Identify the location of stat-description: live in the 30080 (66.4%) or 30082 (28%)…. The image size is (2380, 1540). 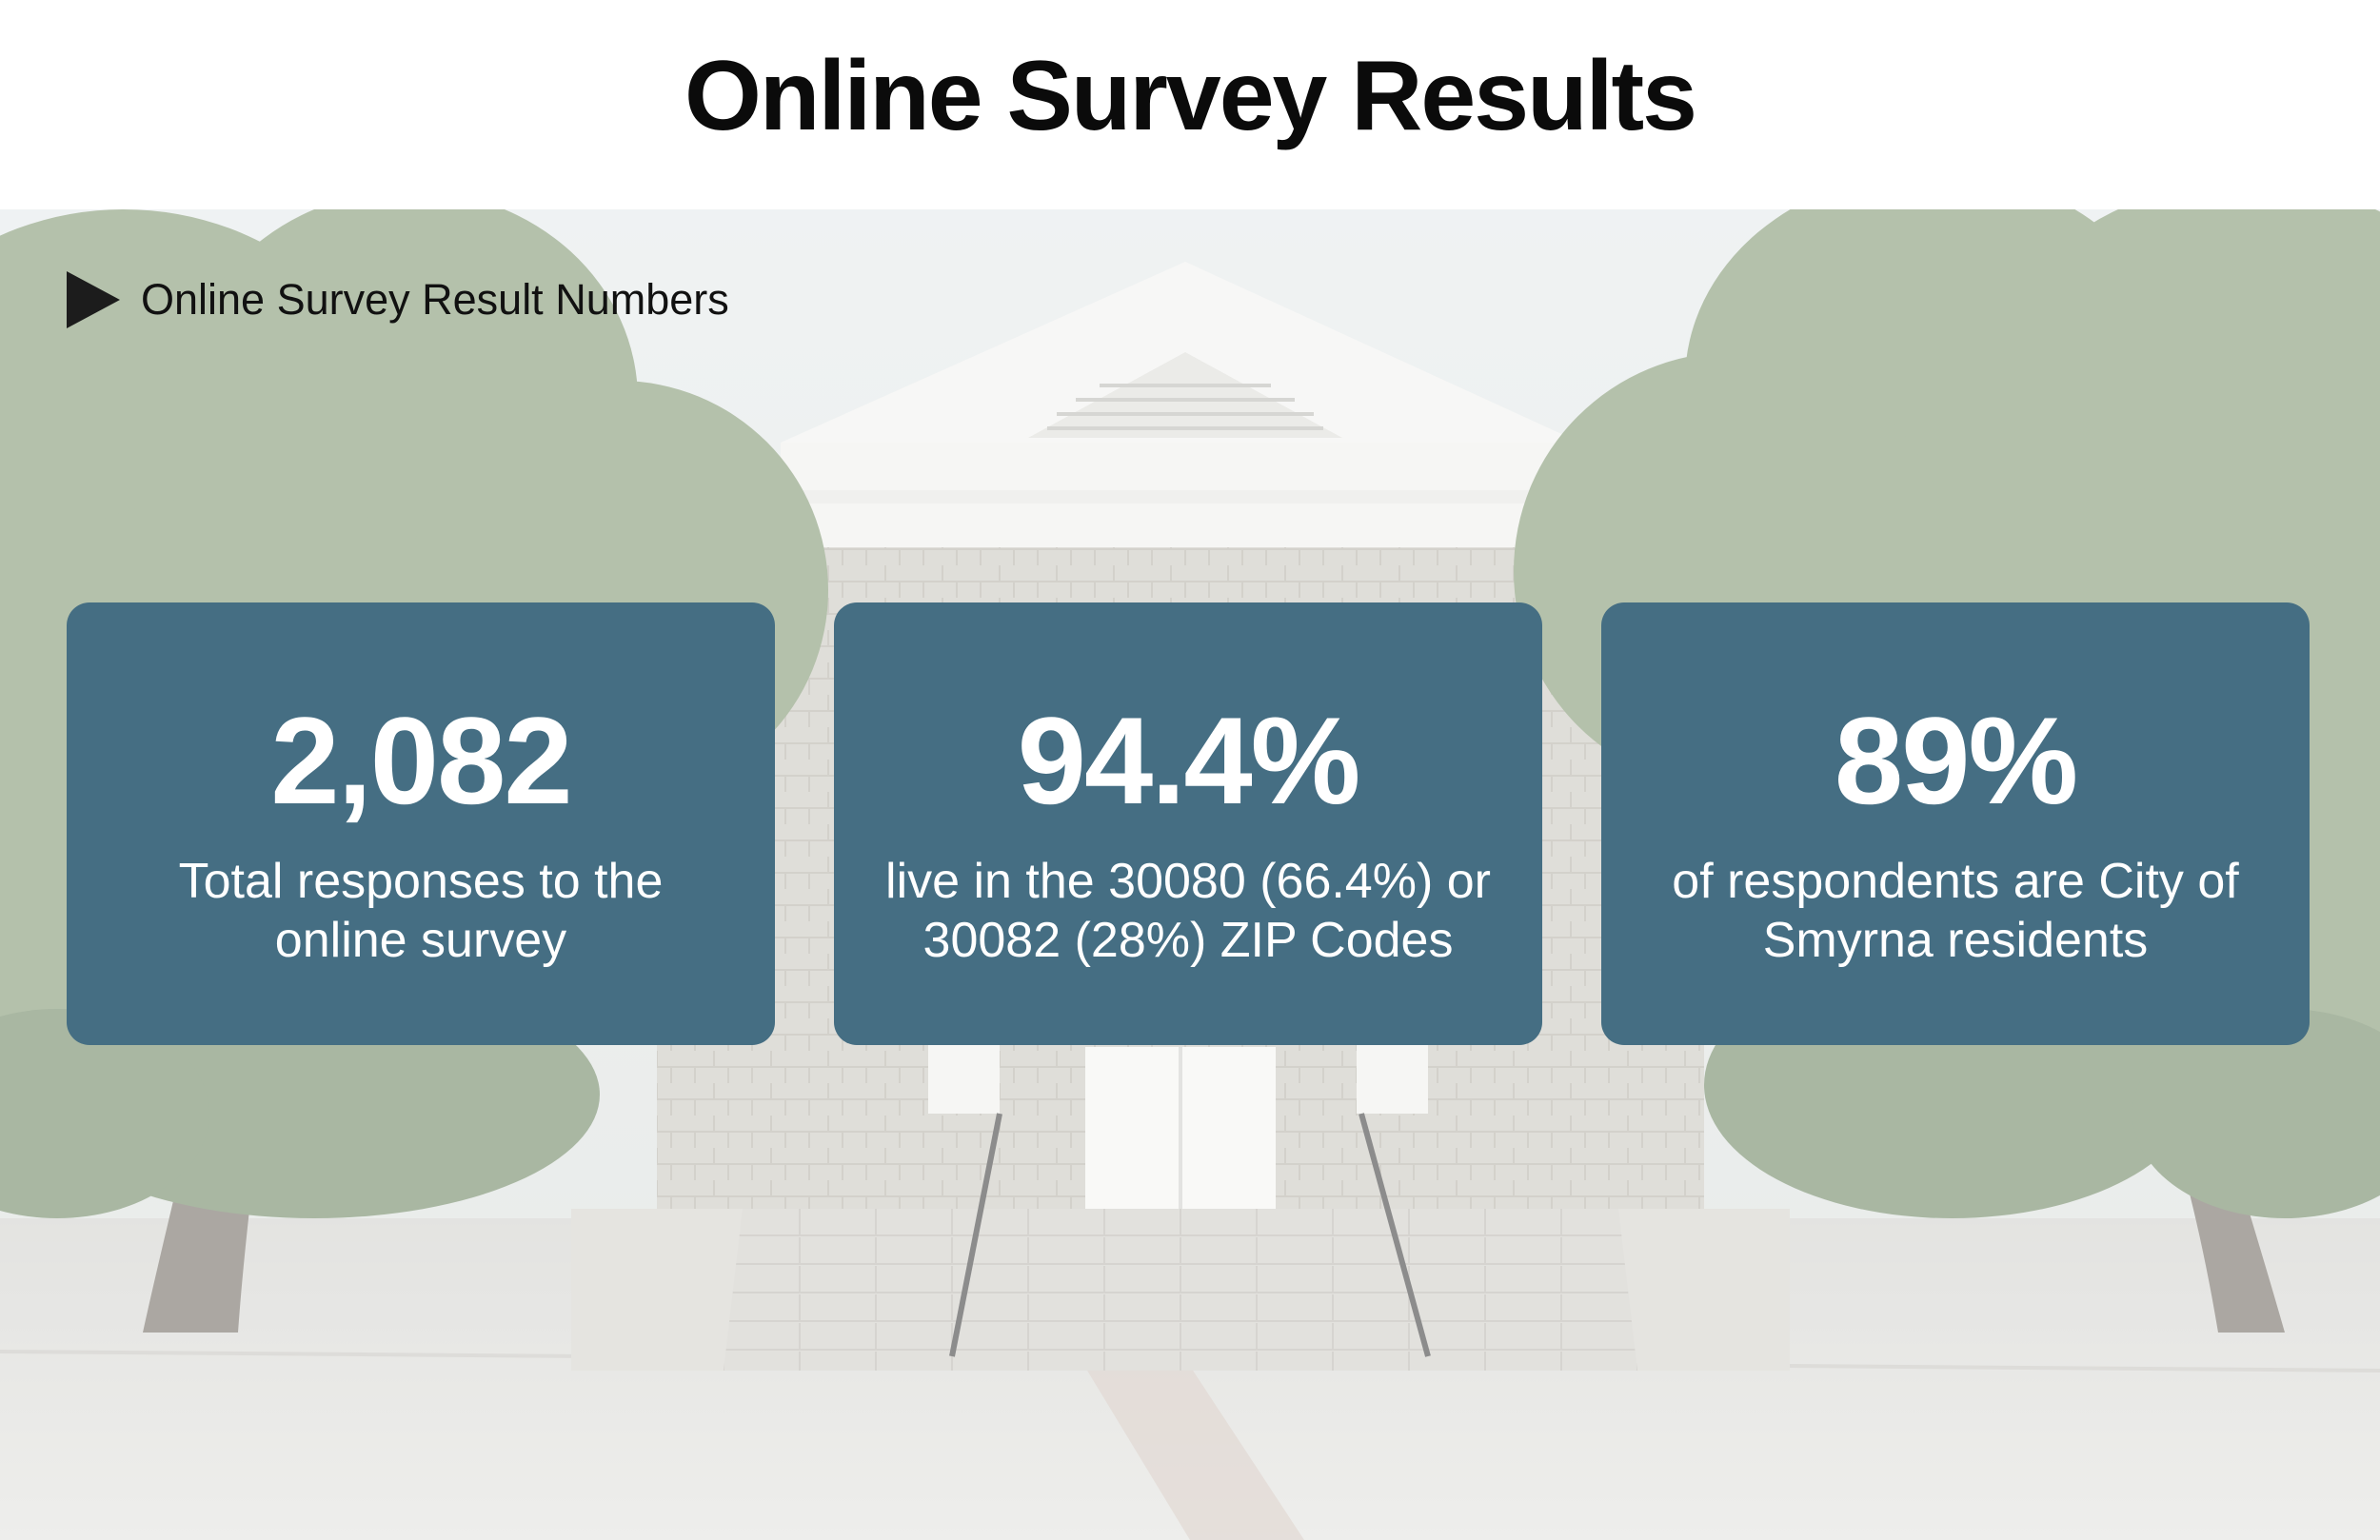
(1188, 911).